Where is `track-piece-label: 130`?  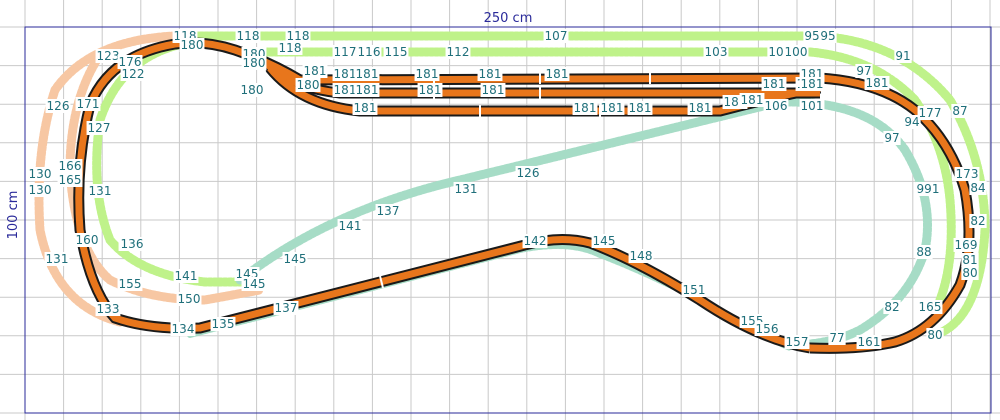
track-piece-label: 130 is located at coordinates (40, 190).